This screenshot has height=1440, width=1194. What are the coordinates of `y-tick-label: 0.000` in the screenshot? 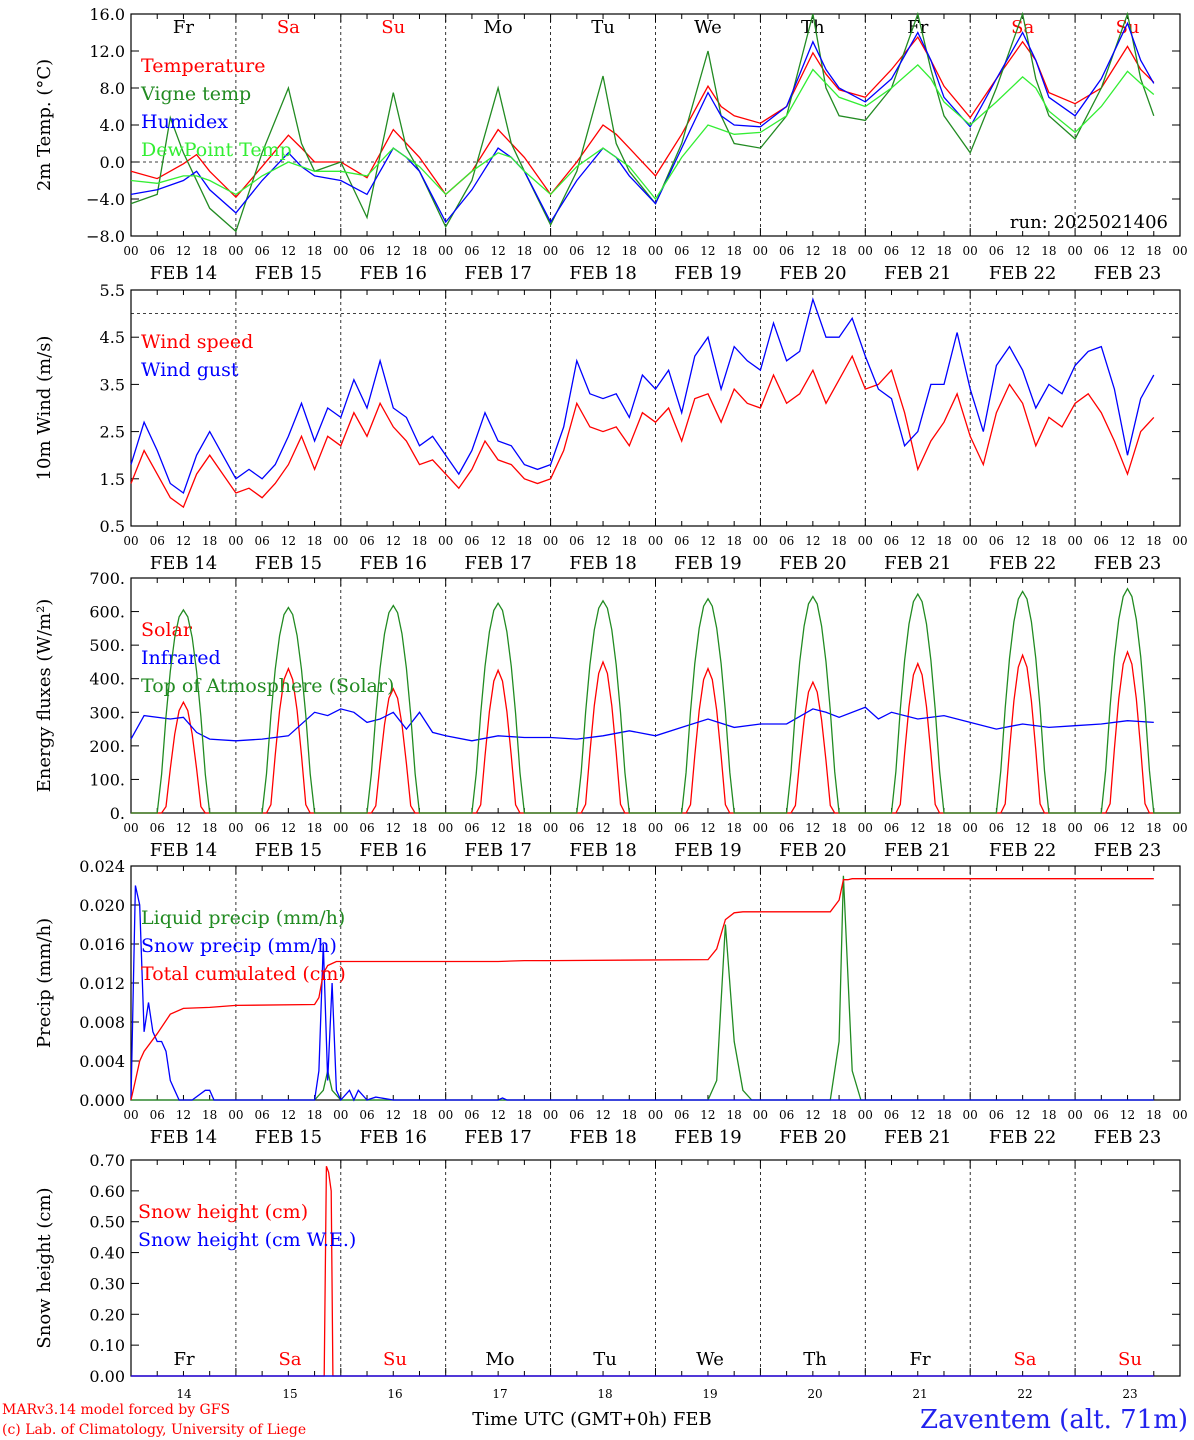 It's located at (102, 1100).